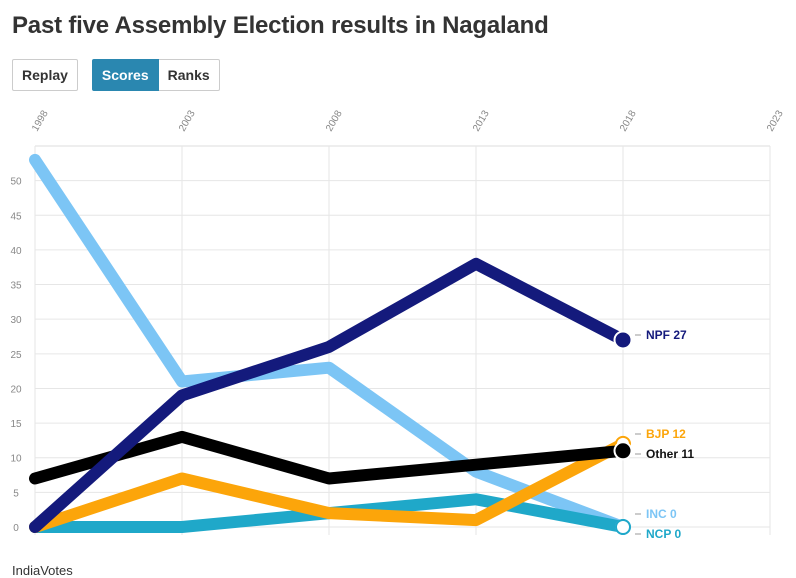 Image resolution: width=796 pixels, height=578 pixels. What do you see at coordinates (661, 514) in the screenshot?
I see `end-label-inc: INC 0` at bounding box center [661, 514].